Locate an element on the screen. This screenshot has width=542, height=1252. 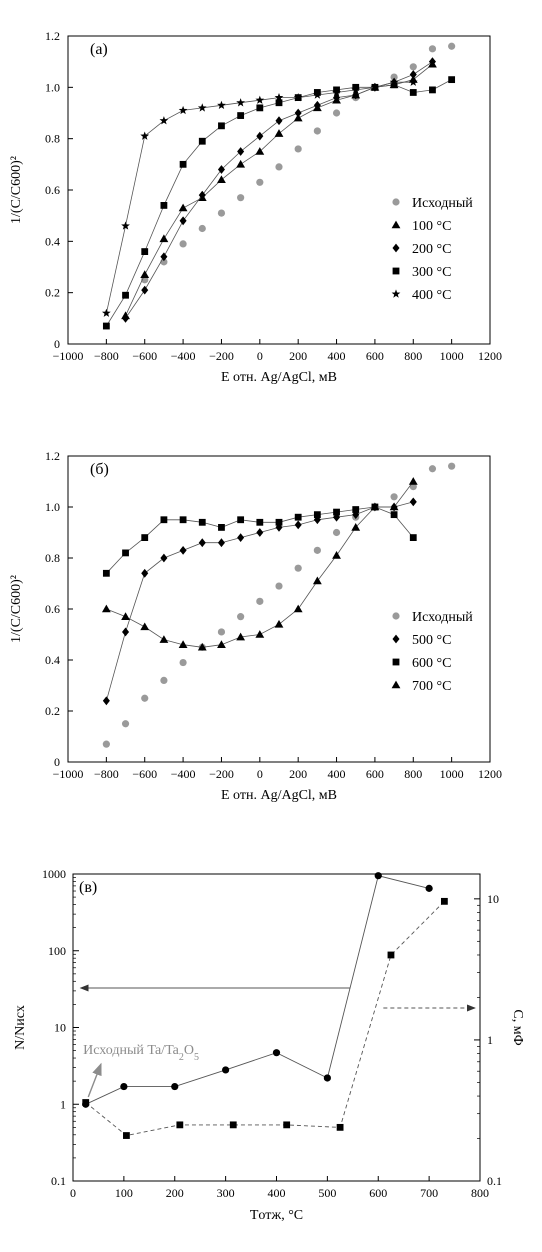
panel-b-series-line is located at coordinates (260, 564).